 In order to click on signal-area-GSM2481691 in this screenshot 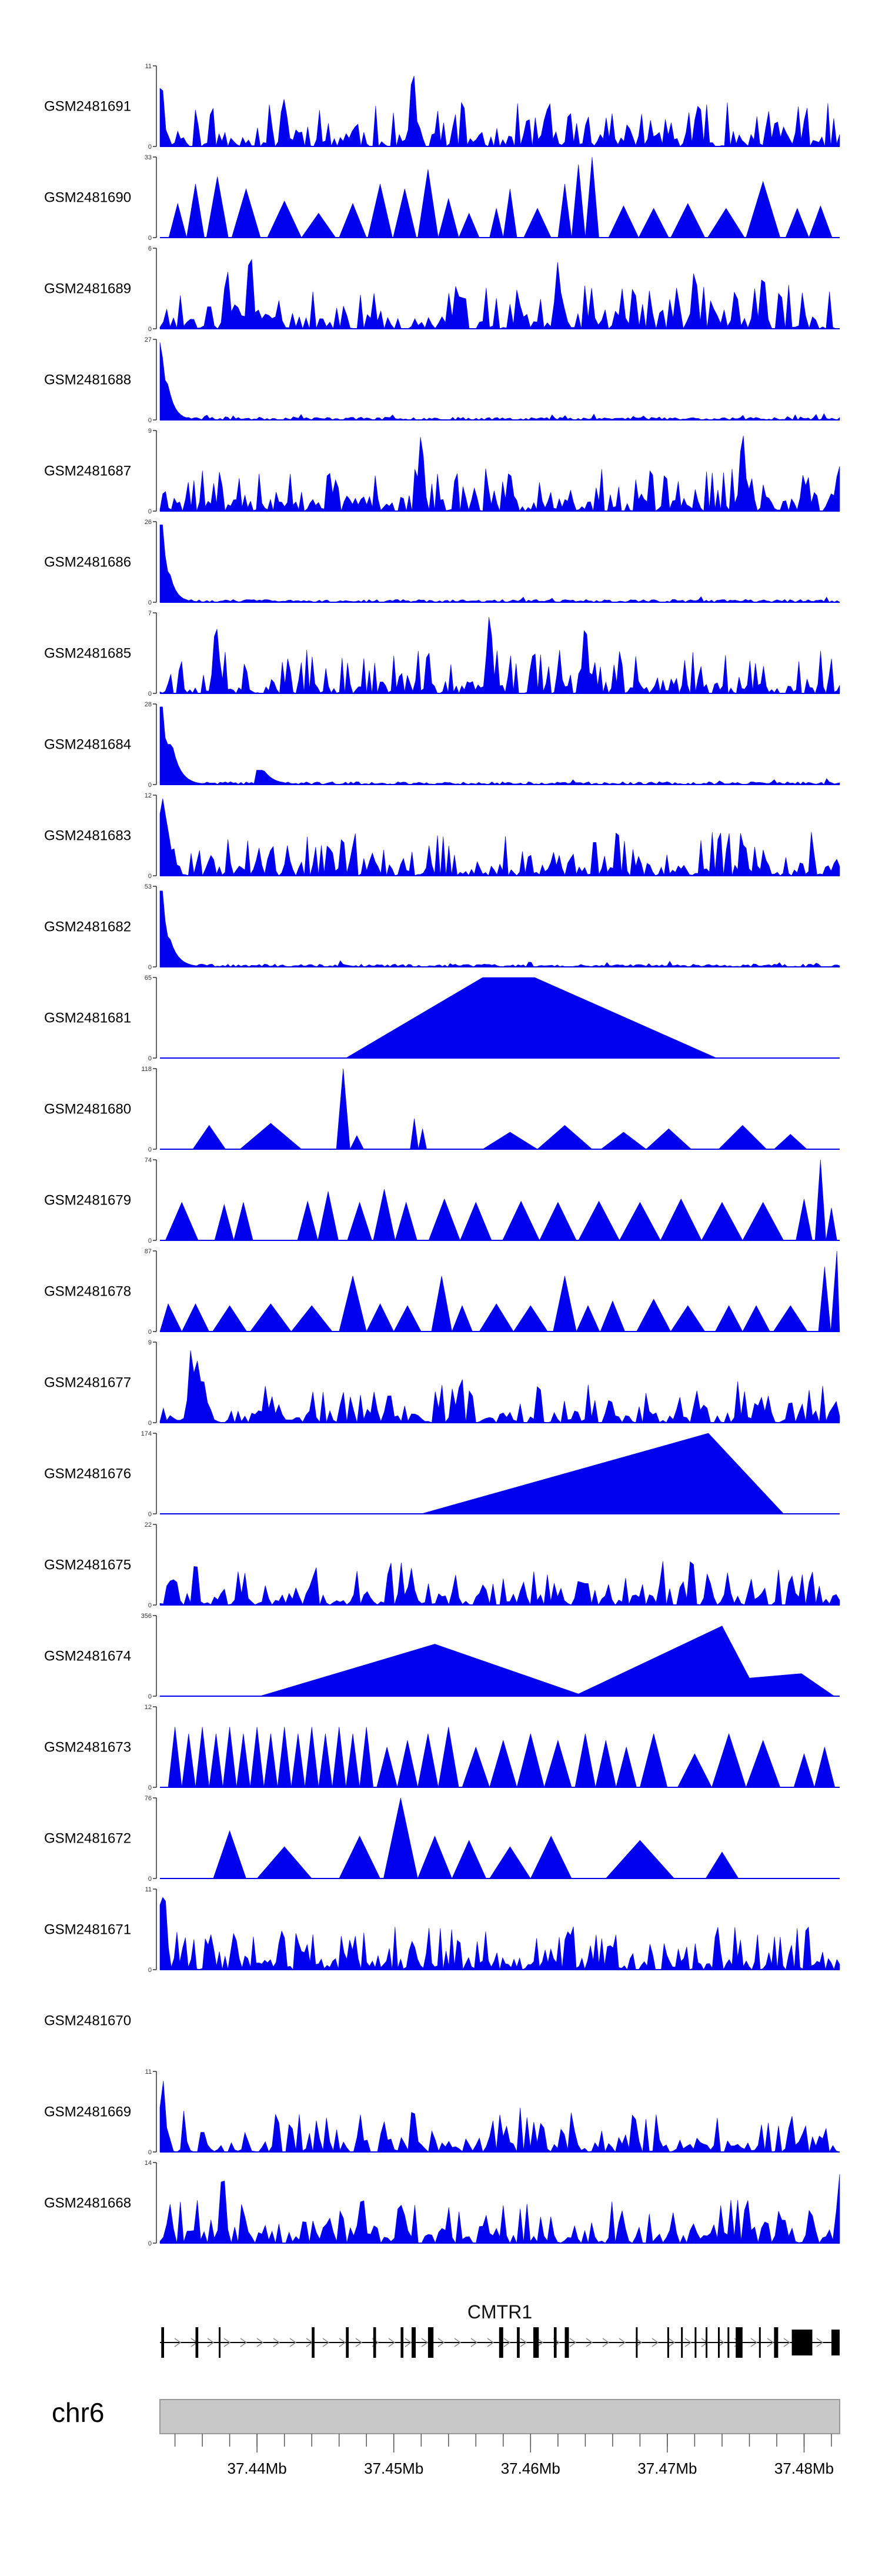, I will do `click(499, 112)`.